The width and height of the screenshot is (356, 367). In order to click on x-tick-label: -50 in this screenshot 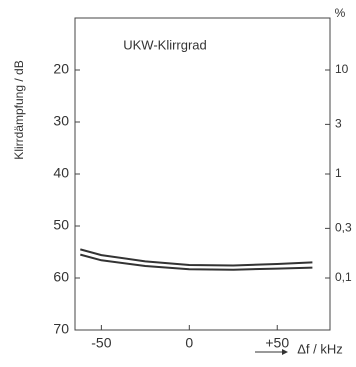, I will do `click(101, 343)`.